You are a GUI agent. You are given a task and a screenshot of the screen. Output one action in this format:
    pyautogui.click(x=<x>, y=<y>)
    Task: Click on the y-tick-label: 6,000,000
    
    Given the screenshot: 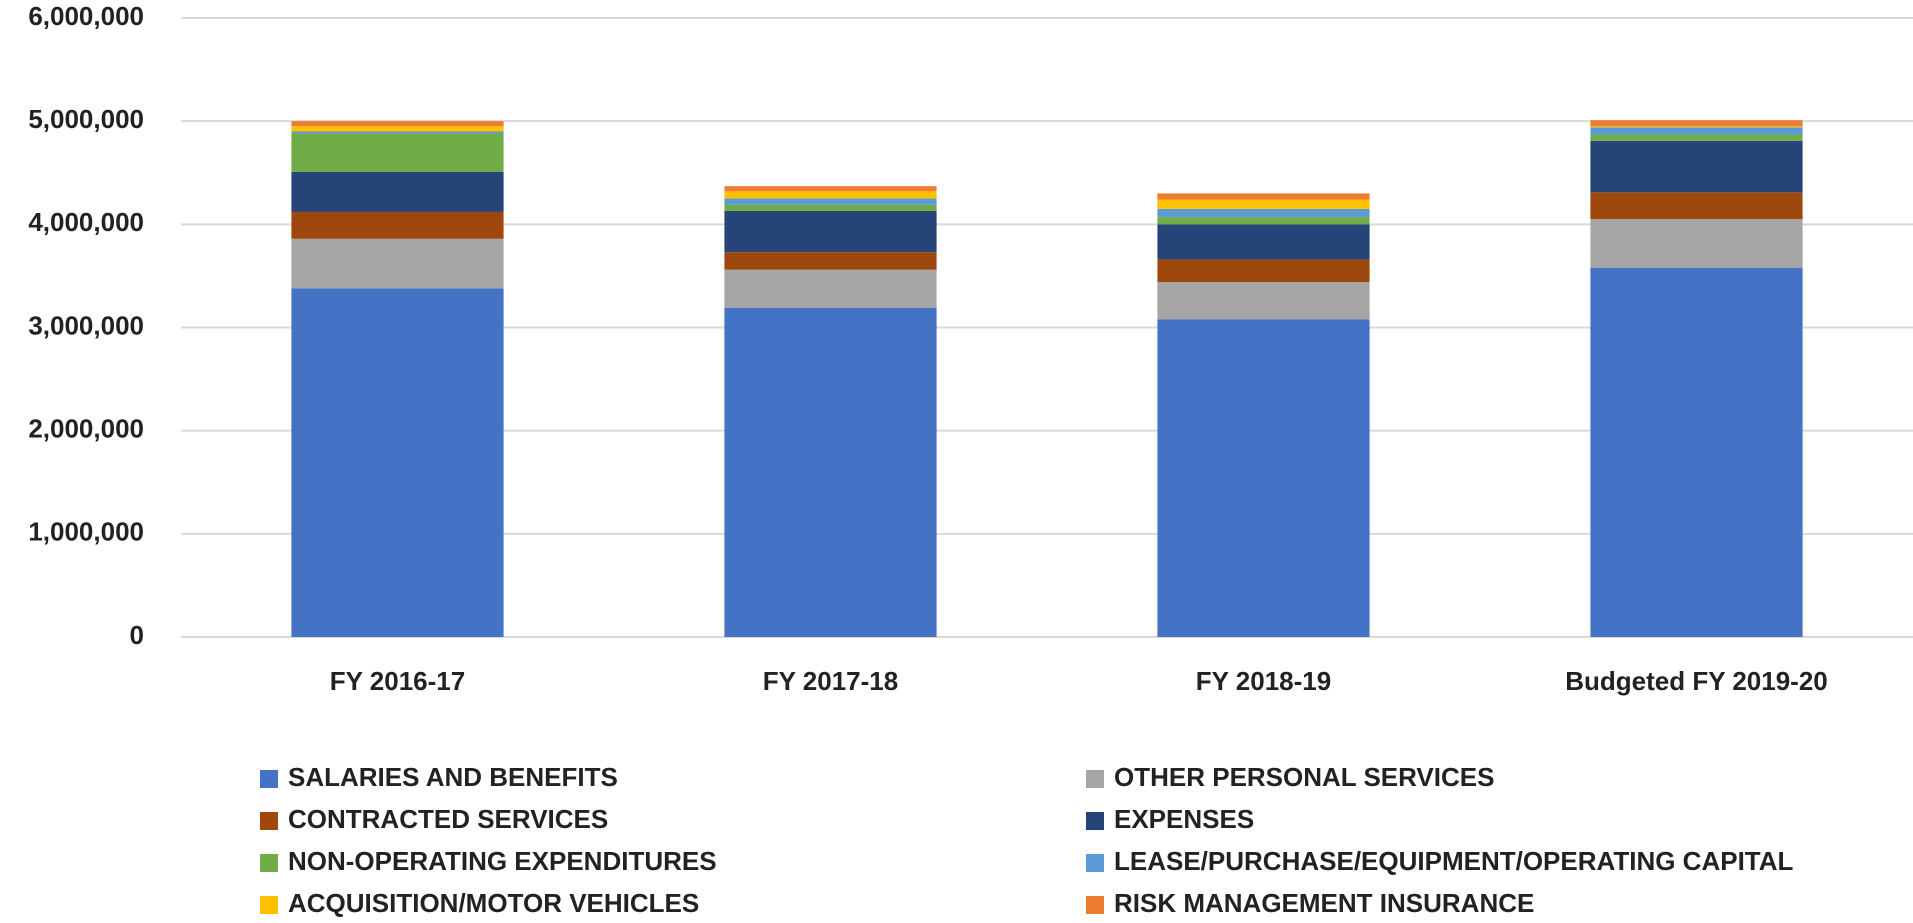 What is the action you would take?
    pyautogui.click(x=86, y=16)
    